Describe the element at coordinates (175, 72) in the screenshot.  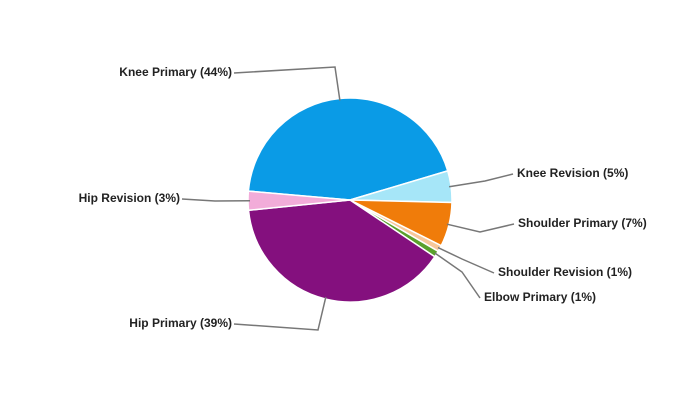
I see `slice-label: Knee Primary (44%)` at that location.